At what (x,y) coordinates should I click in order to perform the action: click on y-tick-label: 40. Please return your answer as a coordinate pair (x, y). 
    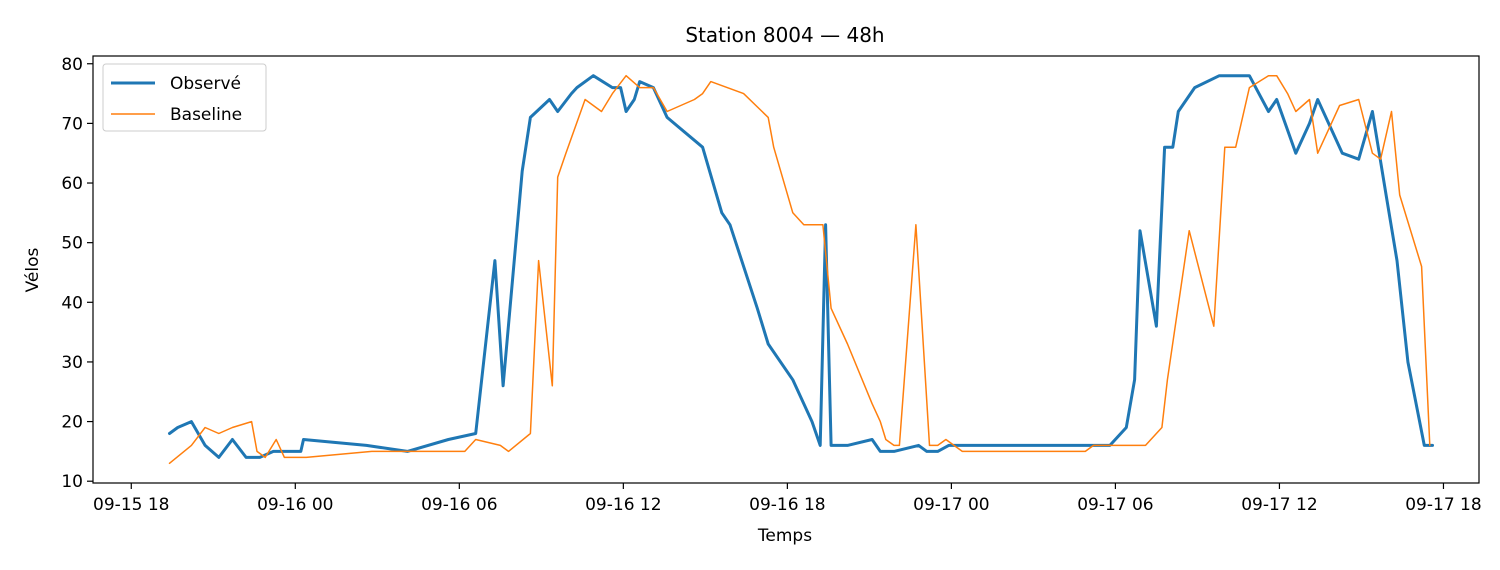
    Looking at the image, I should click on (72, 303).